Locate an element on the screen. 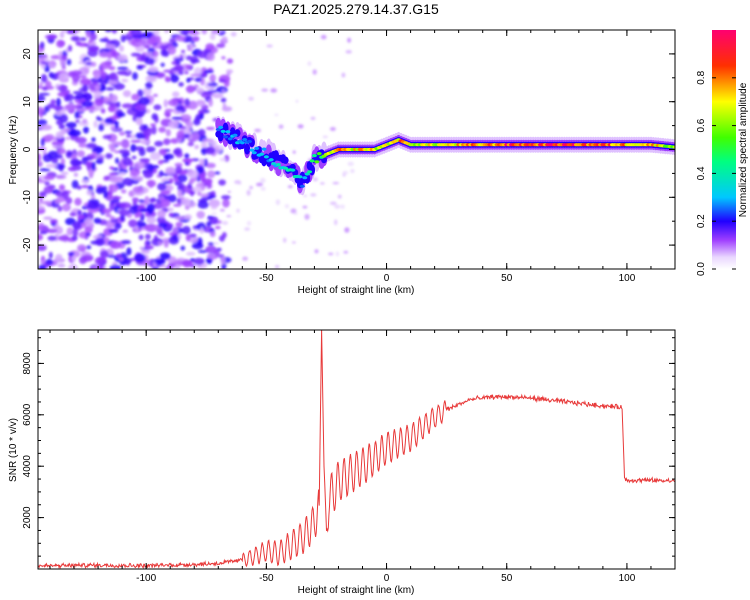 Image resolution: width=750 pixels, height=600 pixels. colorbar-ticks: 0.0 0.2 0.4 0.6 0.8 is located at coordinates (716, 173).